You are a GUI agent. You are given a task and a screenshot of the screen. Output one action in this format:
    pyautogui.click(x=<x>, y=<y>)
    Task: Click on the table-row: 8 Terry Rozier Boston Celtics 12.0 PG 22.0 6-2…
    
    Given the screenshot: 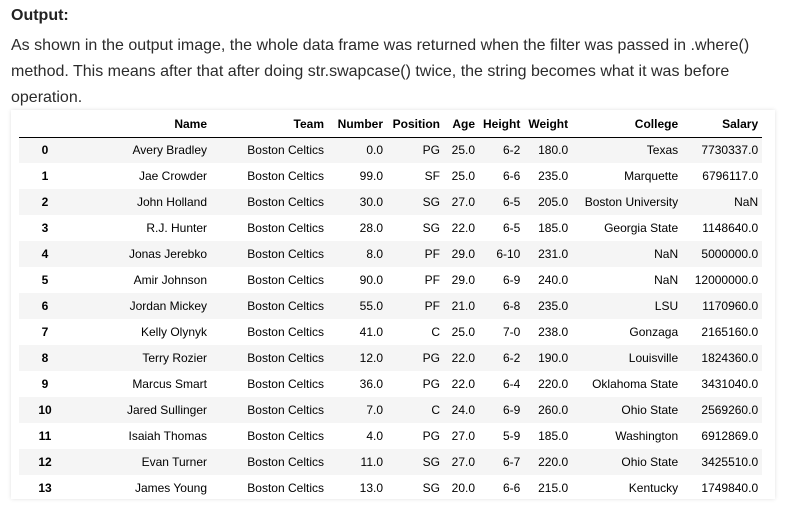 What is the action you would take?
    pyautogui.click(x=391, y=358)
    